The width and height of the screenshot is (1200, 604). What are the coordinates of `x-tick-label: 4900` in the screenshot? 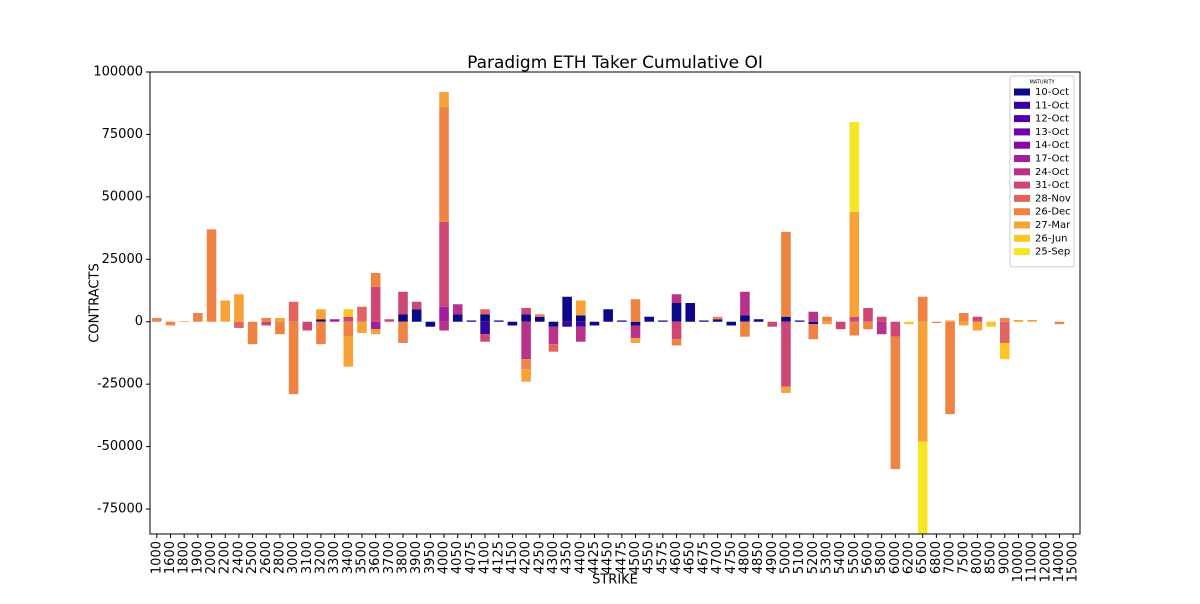 It's located at (772, 557).